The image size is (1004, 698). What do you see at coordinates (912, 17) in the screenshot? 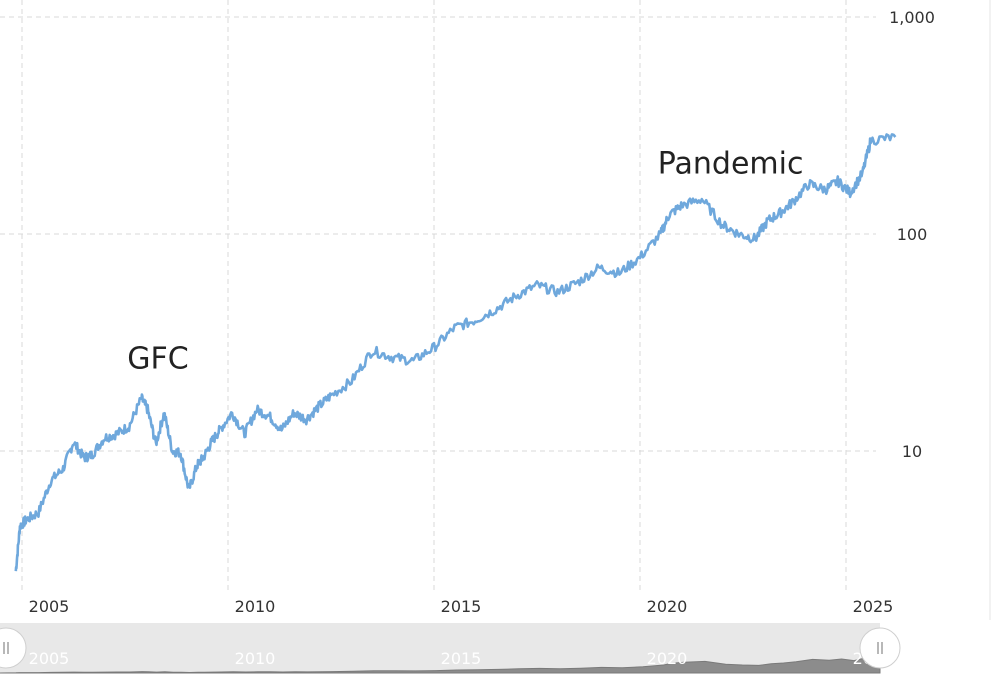
I see `y-tick-label: 1,000` at bounding box center [912, 17].